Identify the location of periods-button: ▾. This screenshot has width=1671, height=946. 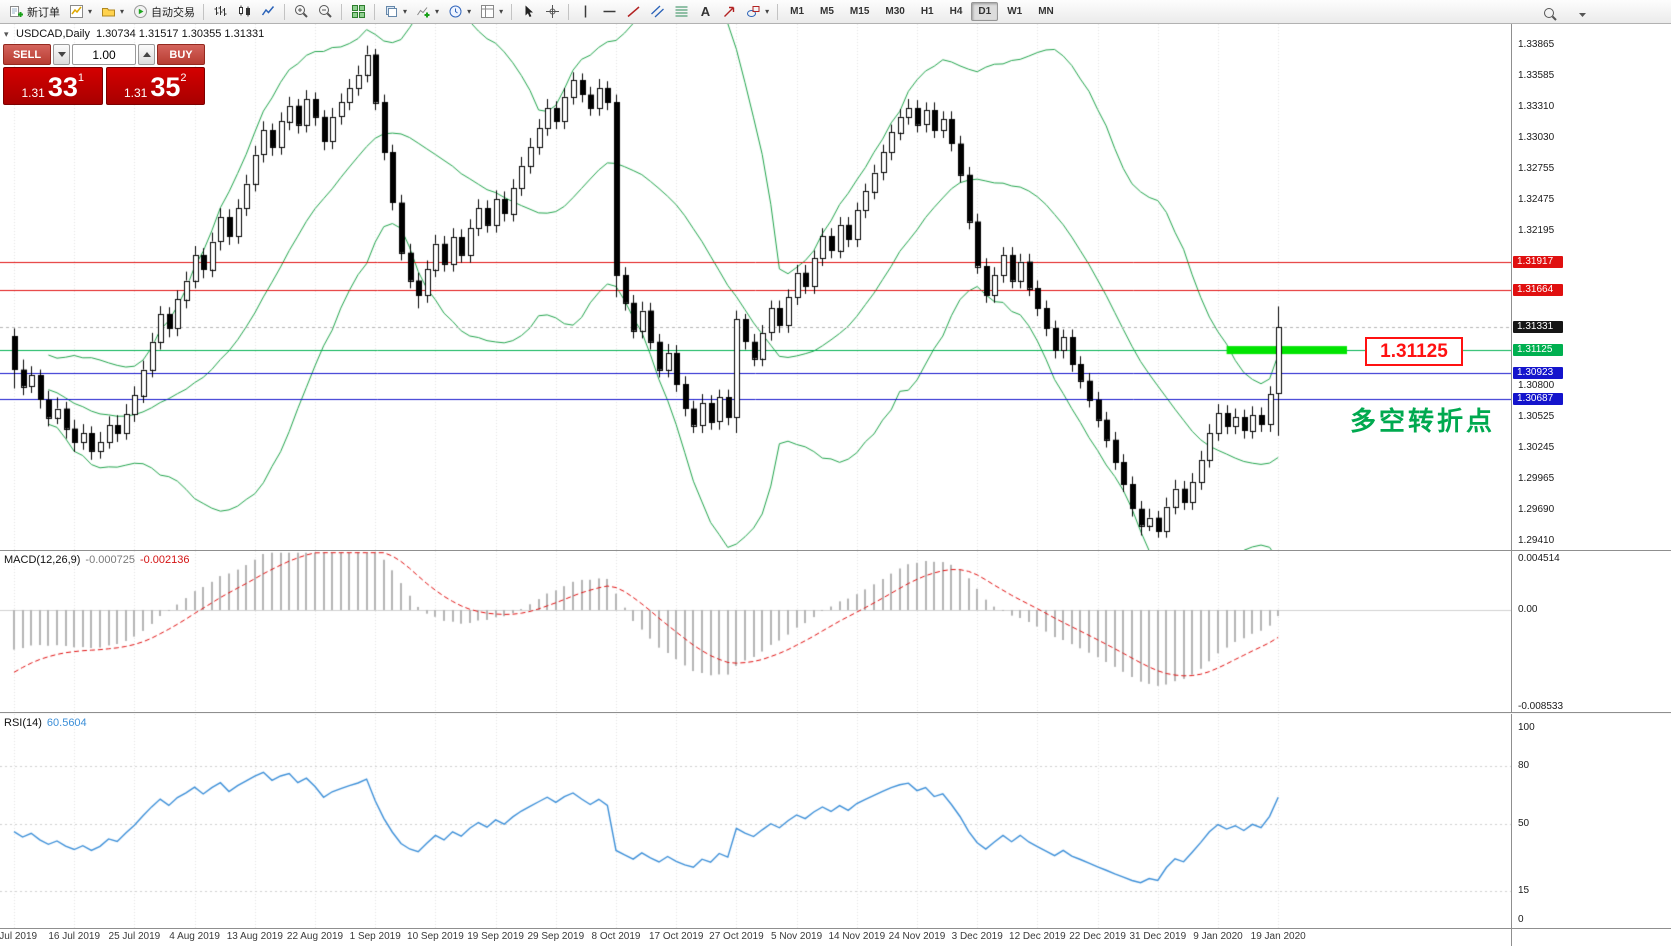
(459, 12).